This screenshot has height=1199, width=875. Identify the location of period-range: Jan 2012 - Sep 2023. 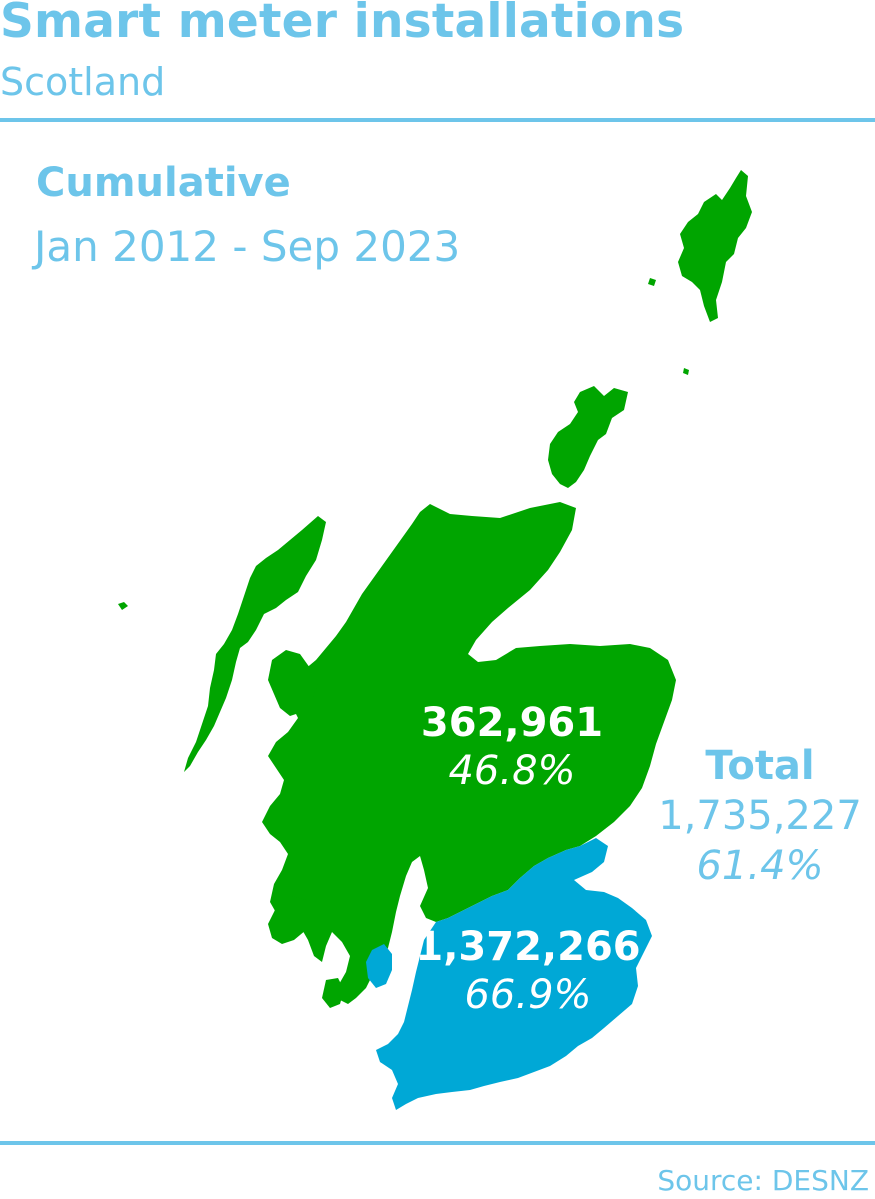
(247, 246).